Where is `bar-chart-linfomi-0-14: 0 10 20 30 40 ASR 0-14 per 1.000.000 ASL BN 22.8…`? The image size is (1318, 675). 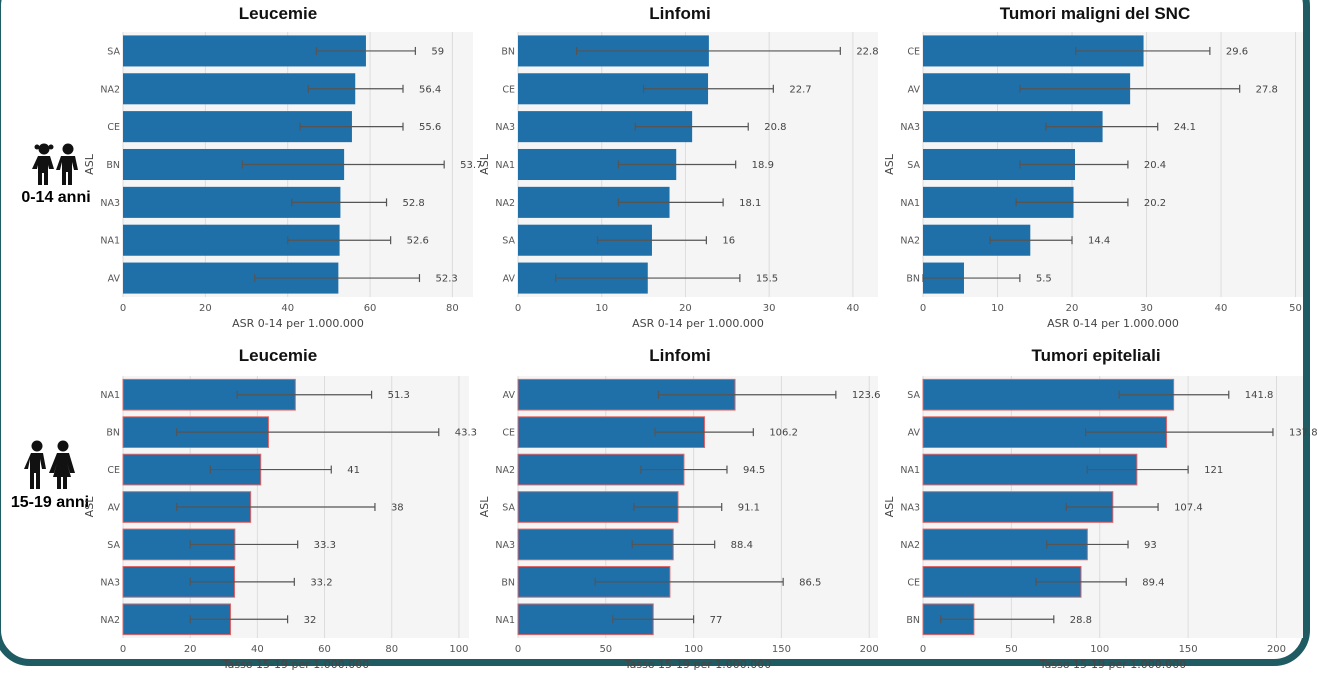
bar-chart-linfomi-0-14: 0 10 20 30 40 ASR 0-14 per 1.000.000 ASL BN 22.8… is located at coordinates (678, 181).